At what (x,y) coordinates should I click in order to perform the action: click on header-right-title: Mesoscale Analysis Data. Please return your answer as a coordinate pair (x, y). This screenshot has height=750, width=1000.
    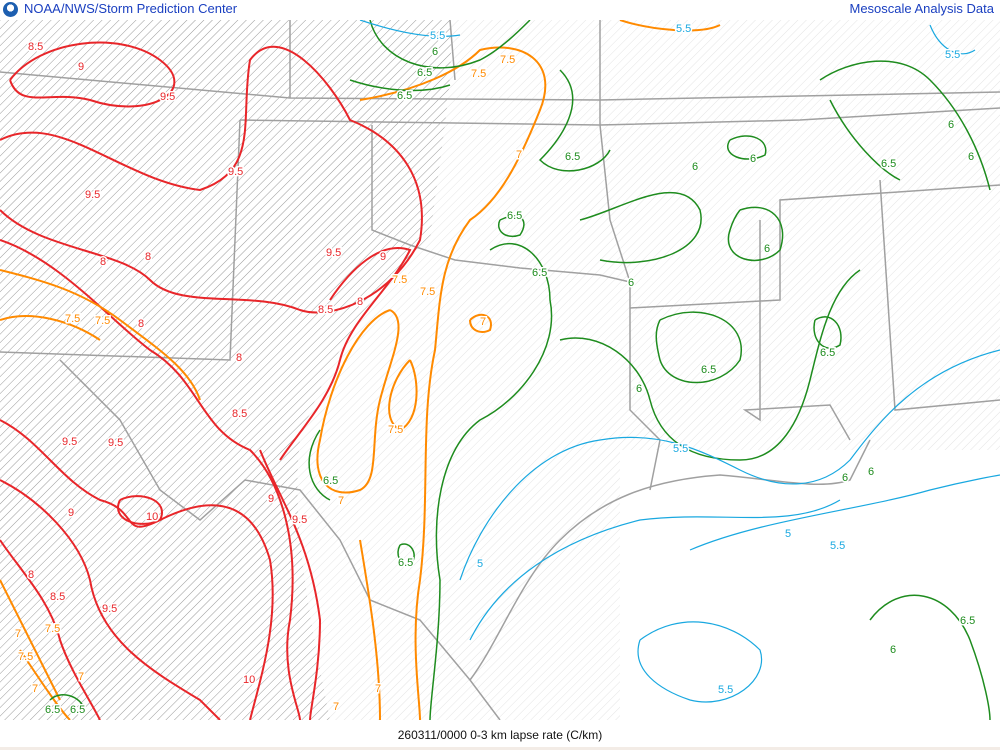
    Looking at the image, I should click on (921, 8).